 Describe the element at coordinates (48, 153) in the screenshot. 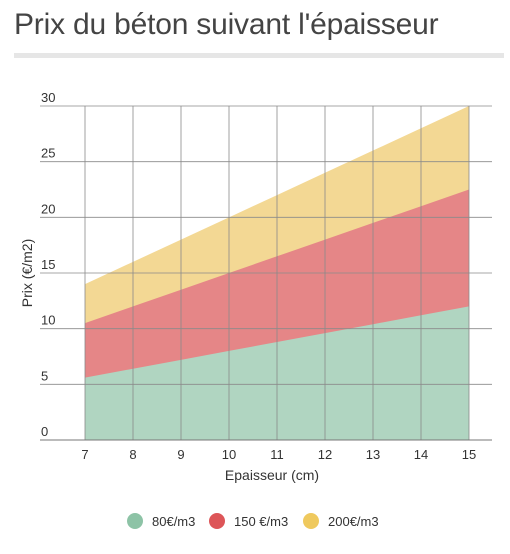

I see `y-tick-label: 25` at that location.